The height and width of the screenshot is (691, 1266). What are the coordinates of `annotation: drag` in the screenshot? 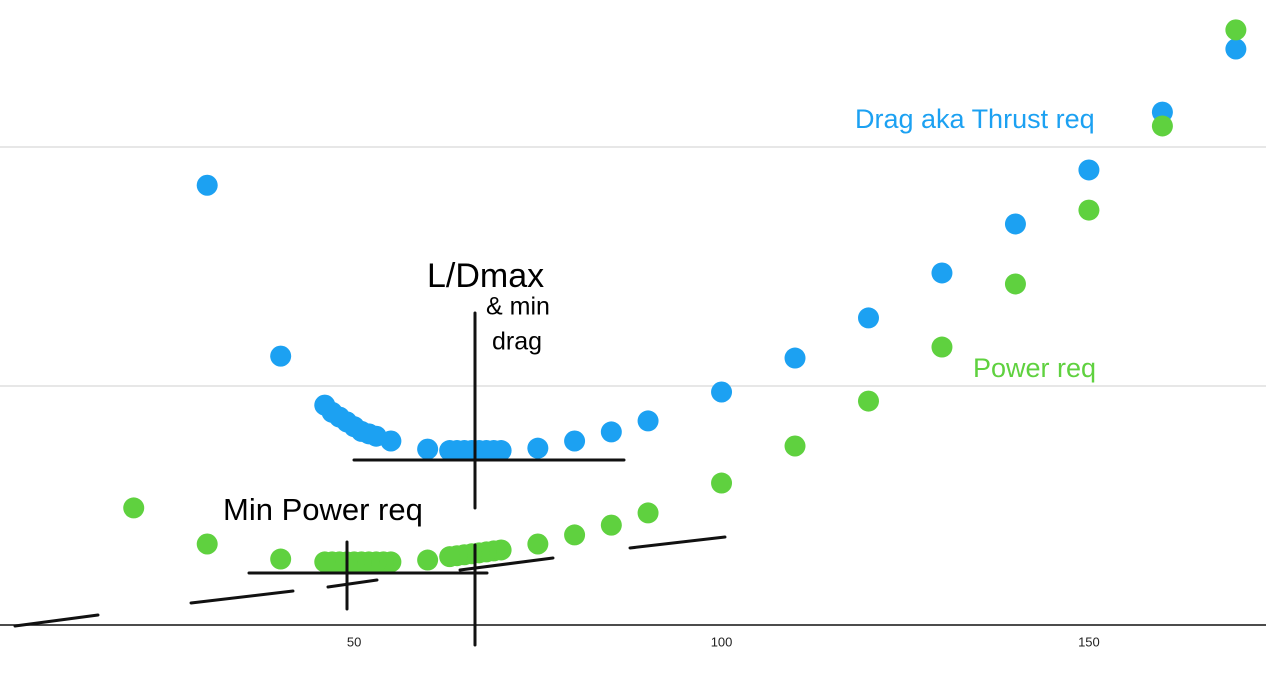 It's located at (517, 342).